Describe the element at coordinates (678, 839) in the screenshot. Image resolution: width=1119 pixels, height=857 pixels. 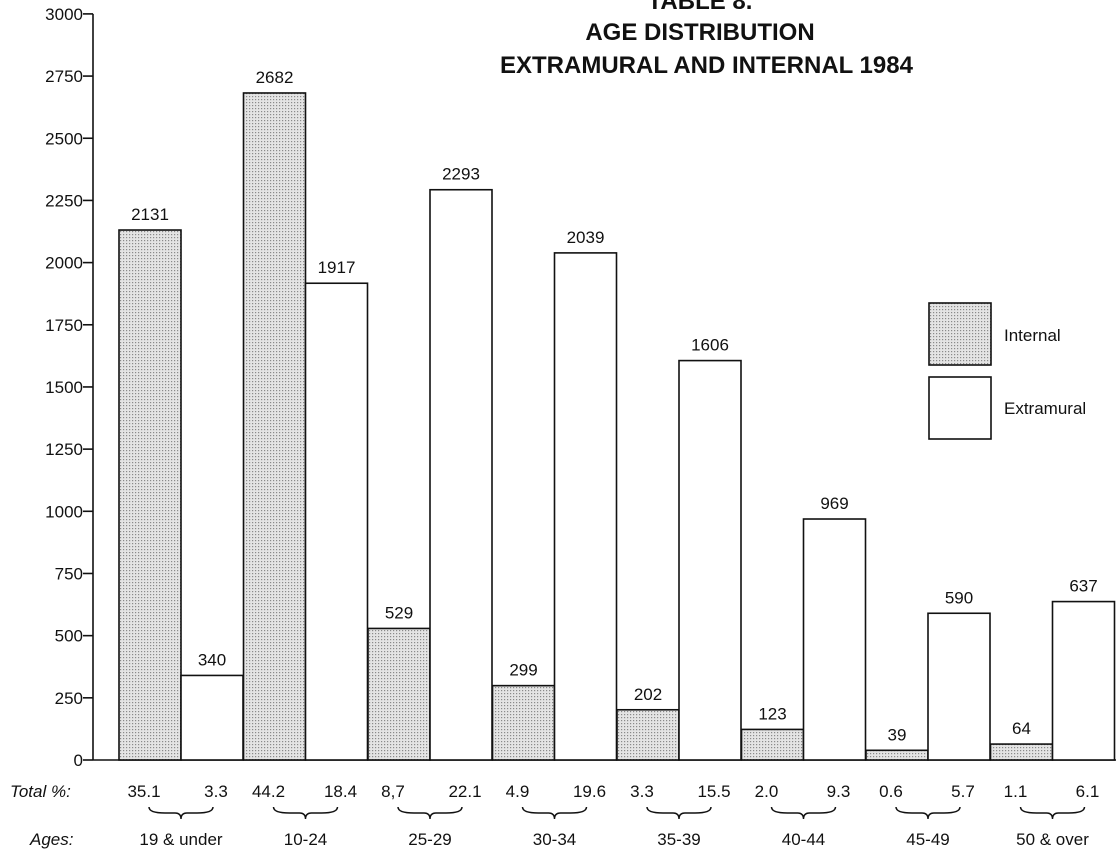
I see `x-category-label: 35-39` at that location.